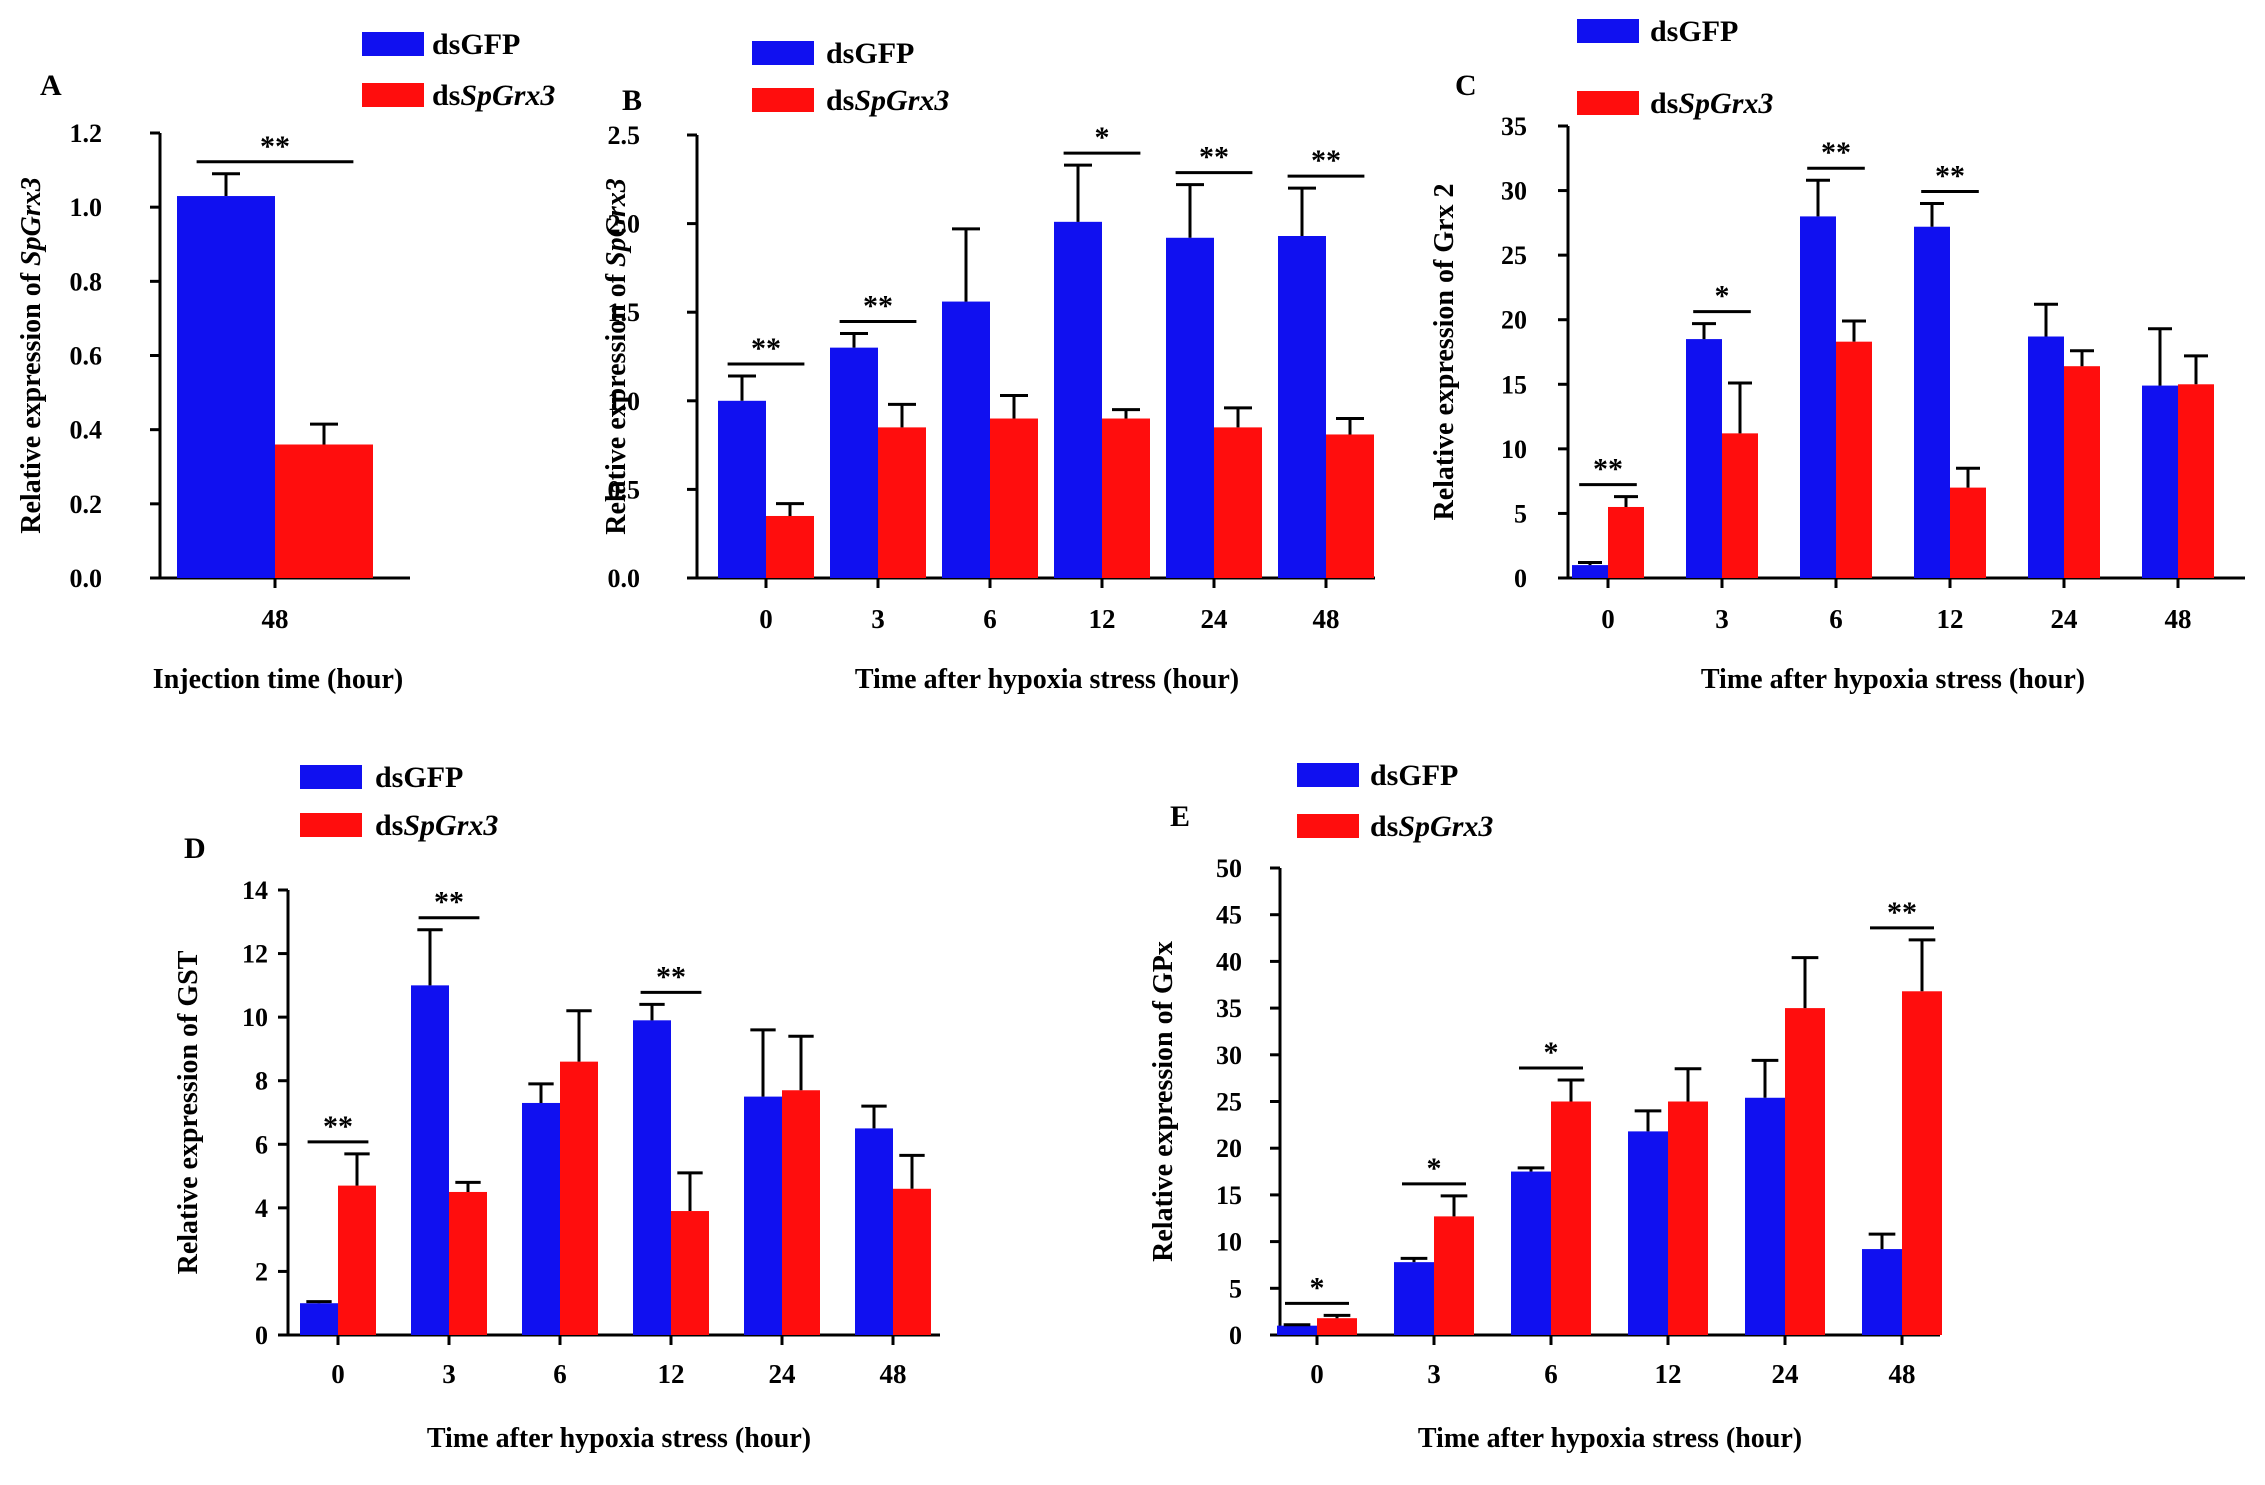 This screenshot has height=1485, width=2265. I want to click on y-tick-label: 10, so click(1514, 449).